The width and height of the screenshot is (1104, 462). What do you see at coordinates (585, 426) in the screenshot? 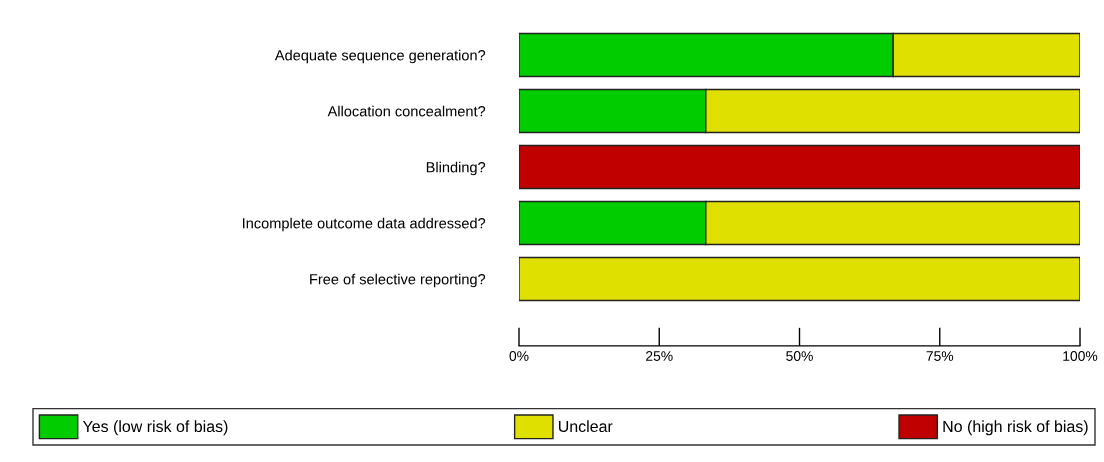
I see `legend-label: Unclear` at bounding box center [585, 426].